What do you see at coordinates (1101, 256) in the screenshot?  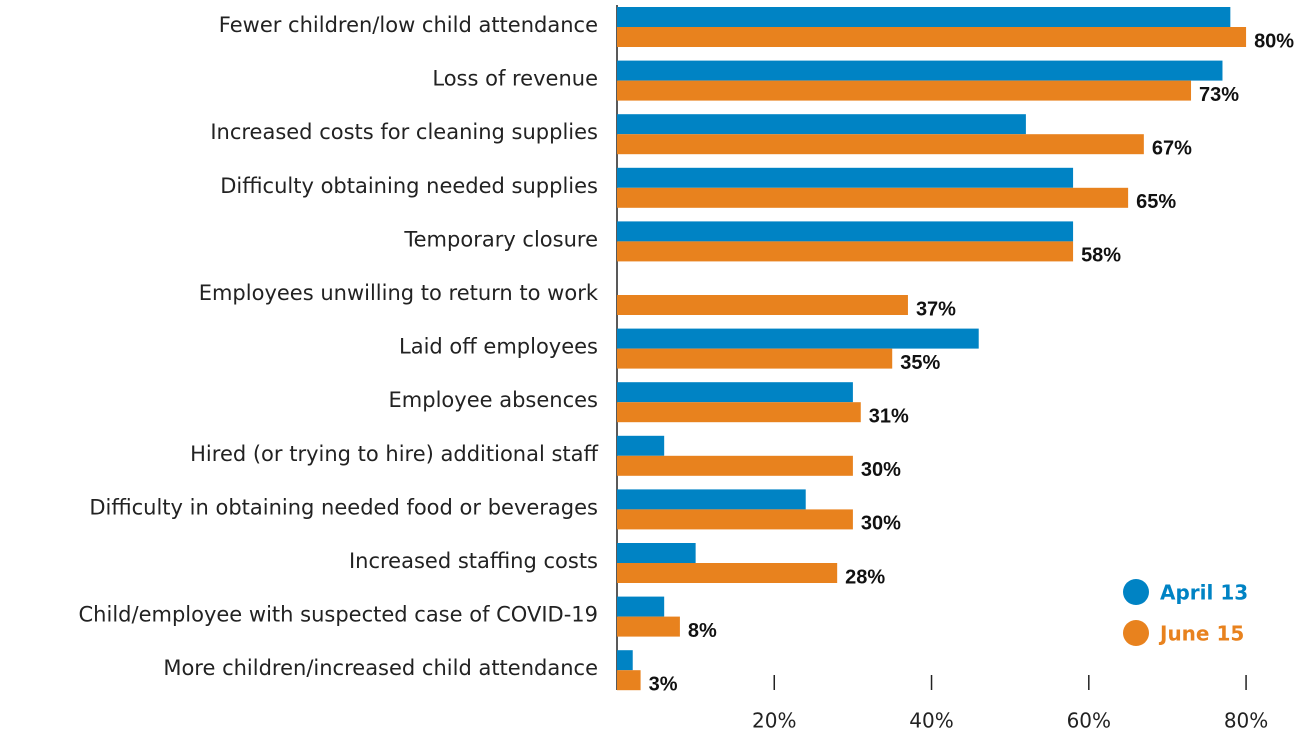 I see `data-label: 58%` at bounding box center [1101, 256].